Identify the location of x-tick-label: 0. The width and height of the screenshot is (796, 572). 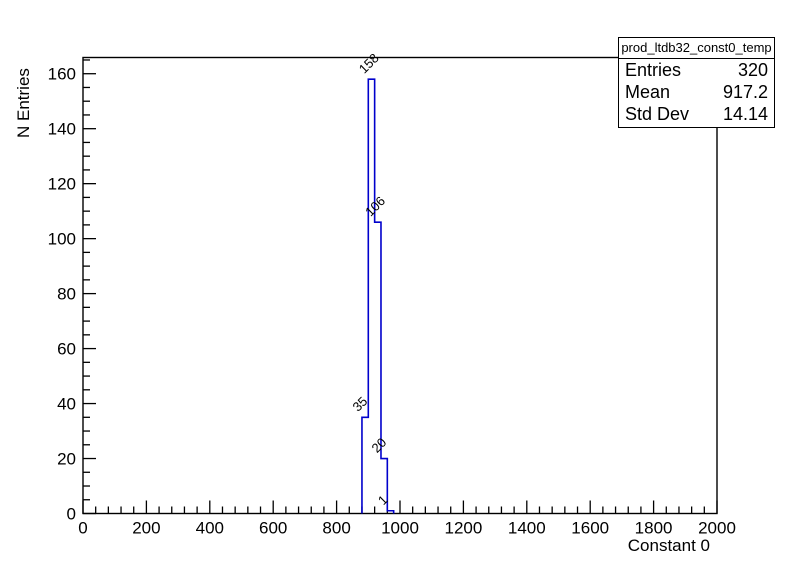
(82, 528).